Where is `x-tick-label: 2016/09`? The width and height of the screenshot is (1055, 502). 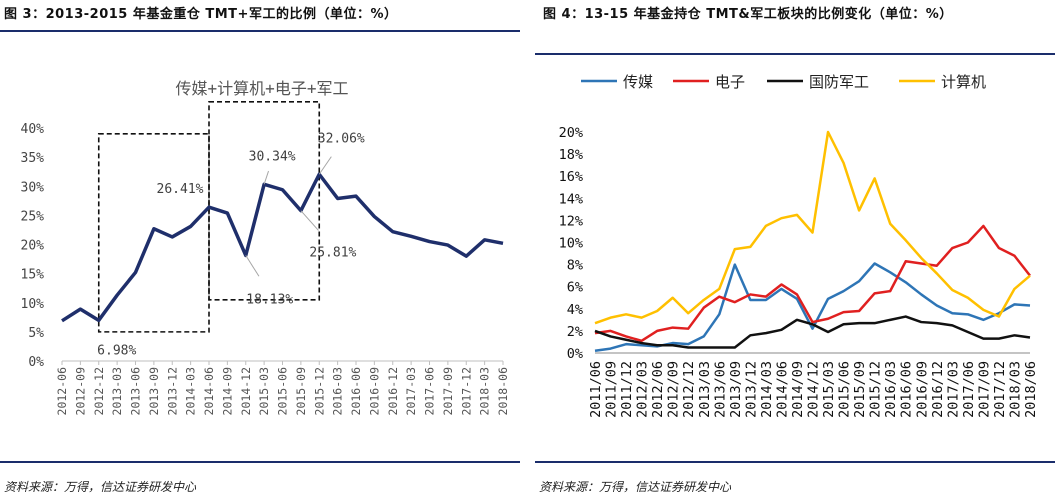 x-tick-label: 2016/09 is located at coordinates (922, 389).